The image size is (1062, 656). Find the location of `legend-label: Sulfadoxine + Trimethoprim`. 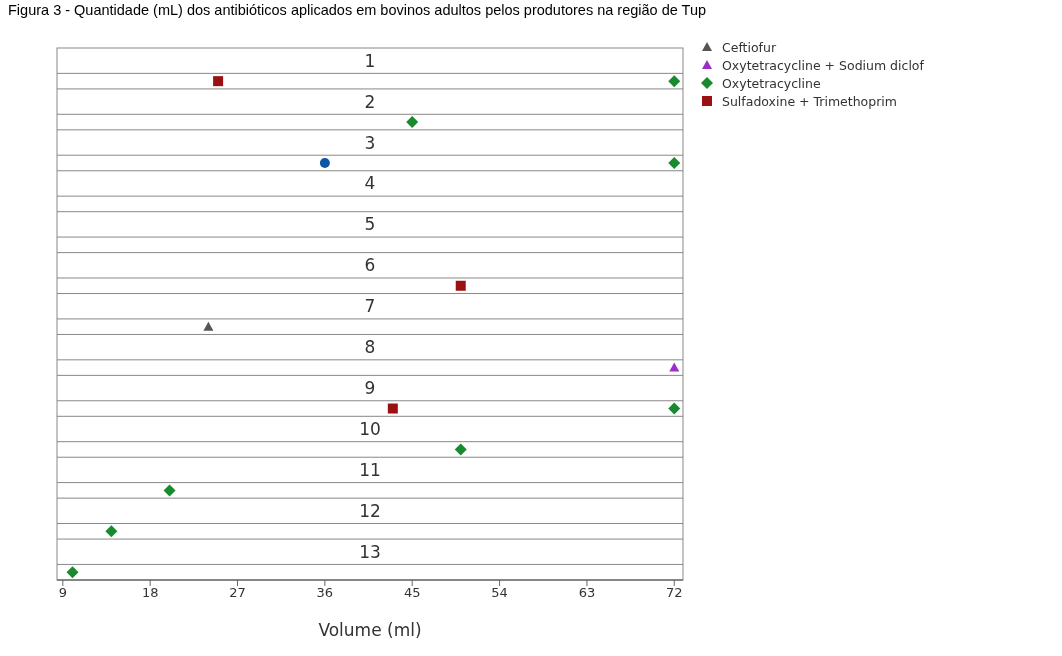

legend-label: Sulfadoxine + Trimethoprim is located at coordinates (809, 101).